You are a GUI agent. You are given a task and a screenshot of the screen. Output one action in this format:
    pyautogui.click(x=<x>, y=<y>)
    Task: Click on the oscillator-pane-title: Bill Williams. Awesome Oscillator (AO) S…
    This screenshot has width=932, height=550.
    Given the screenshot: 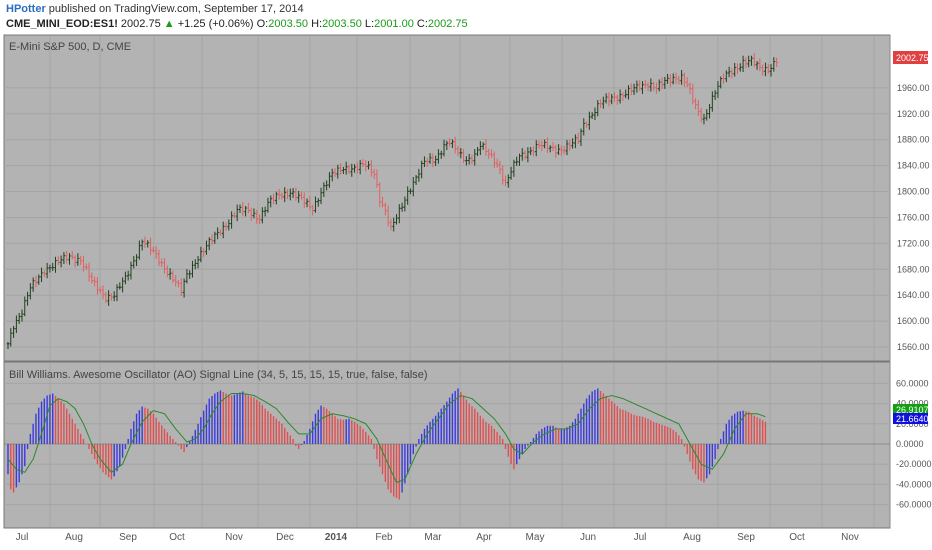 What is the action you would take?
    pyautogui.click(x=218, y=375)
    